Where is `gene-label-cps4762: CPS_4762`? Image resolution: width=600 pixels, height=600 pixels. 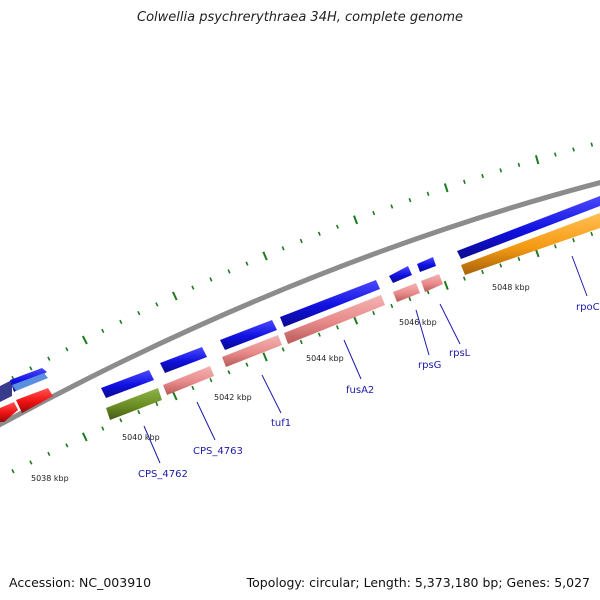 gene-label-cps4762: CPS_4762 is located at coordinates (163, 474).